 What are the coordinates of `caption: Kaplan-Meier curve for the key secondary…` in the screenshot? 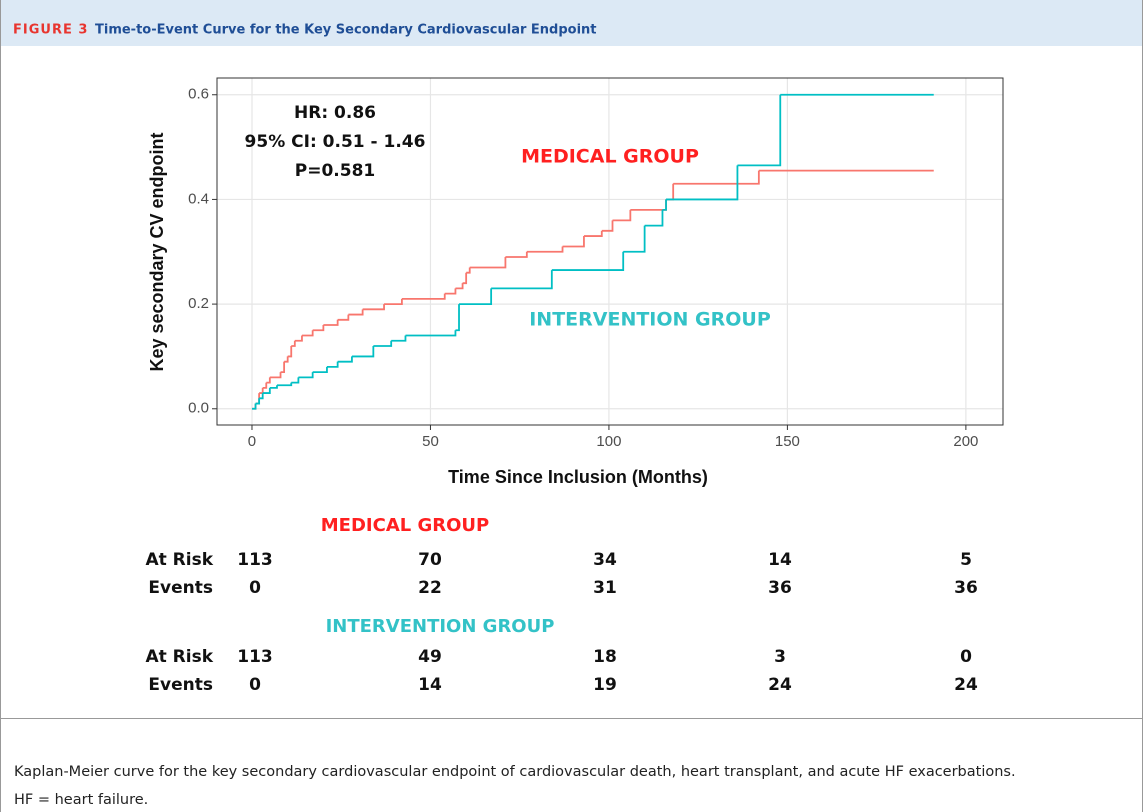 It's located at (515, 772).